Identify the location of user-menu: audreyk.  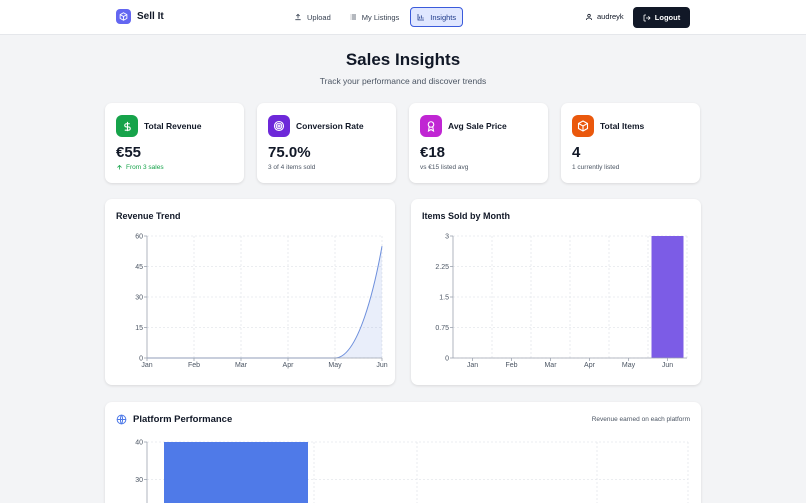
(604, 16).